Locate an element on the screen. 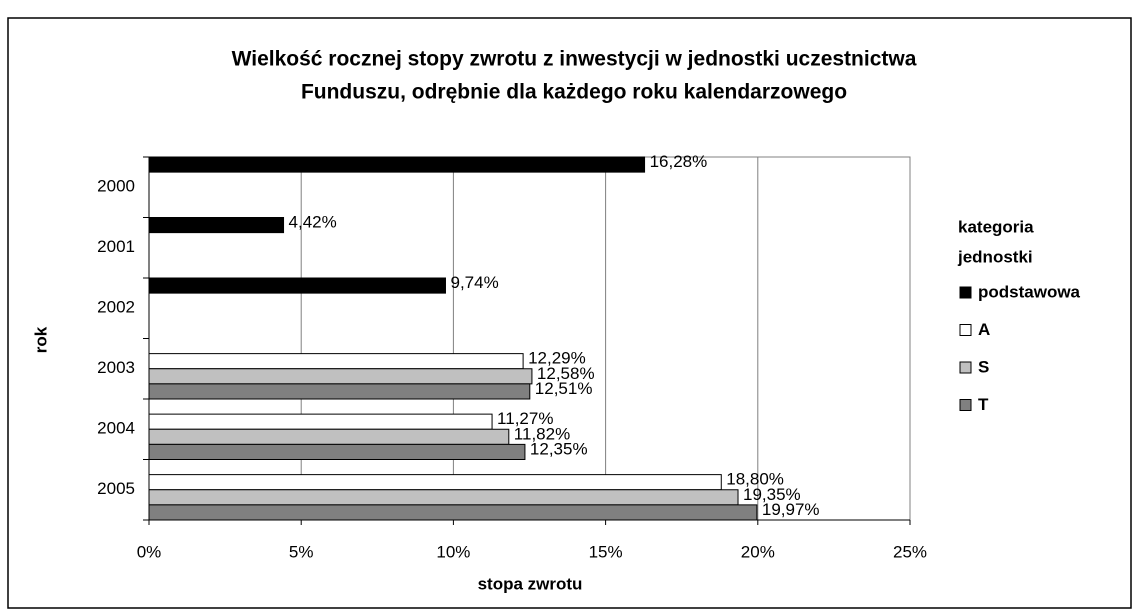 This screenshot has height=610, width=1133. x-tick-label: 10% is located at coordinates (453, 551).